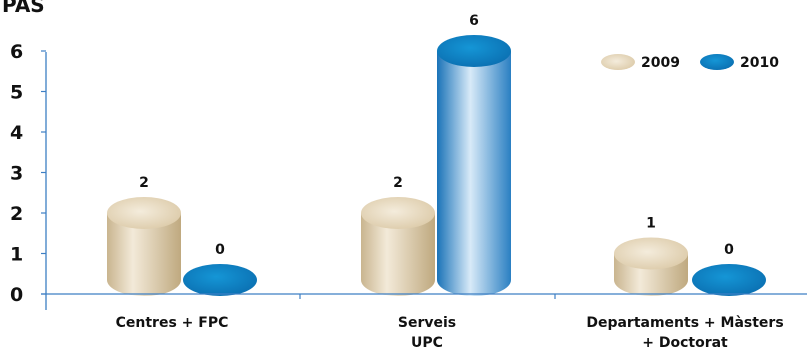 Image resolution: width=807 pixels, height=348 pixels. I want to click on legend-item-2010: 2010, so click(739, 62).